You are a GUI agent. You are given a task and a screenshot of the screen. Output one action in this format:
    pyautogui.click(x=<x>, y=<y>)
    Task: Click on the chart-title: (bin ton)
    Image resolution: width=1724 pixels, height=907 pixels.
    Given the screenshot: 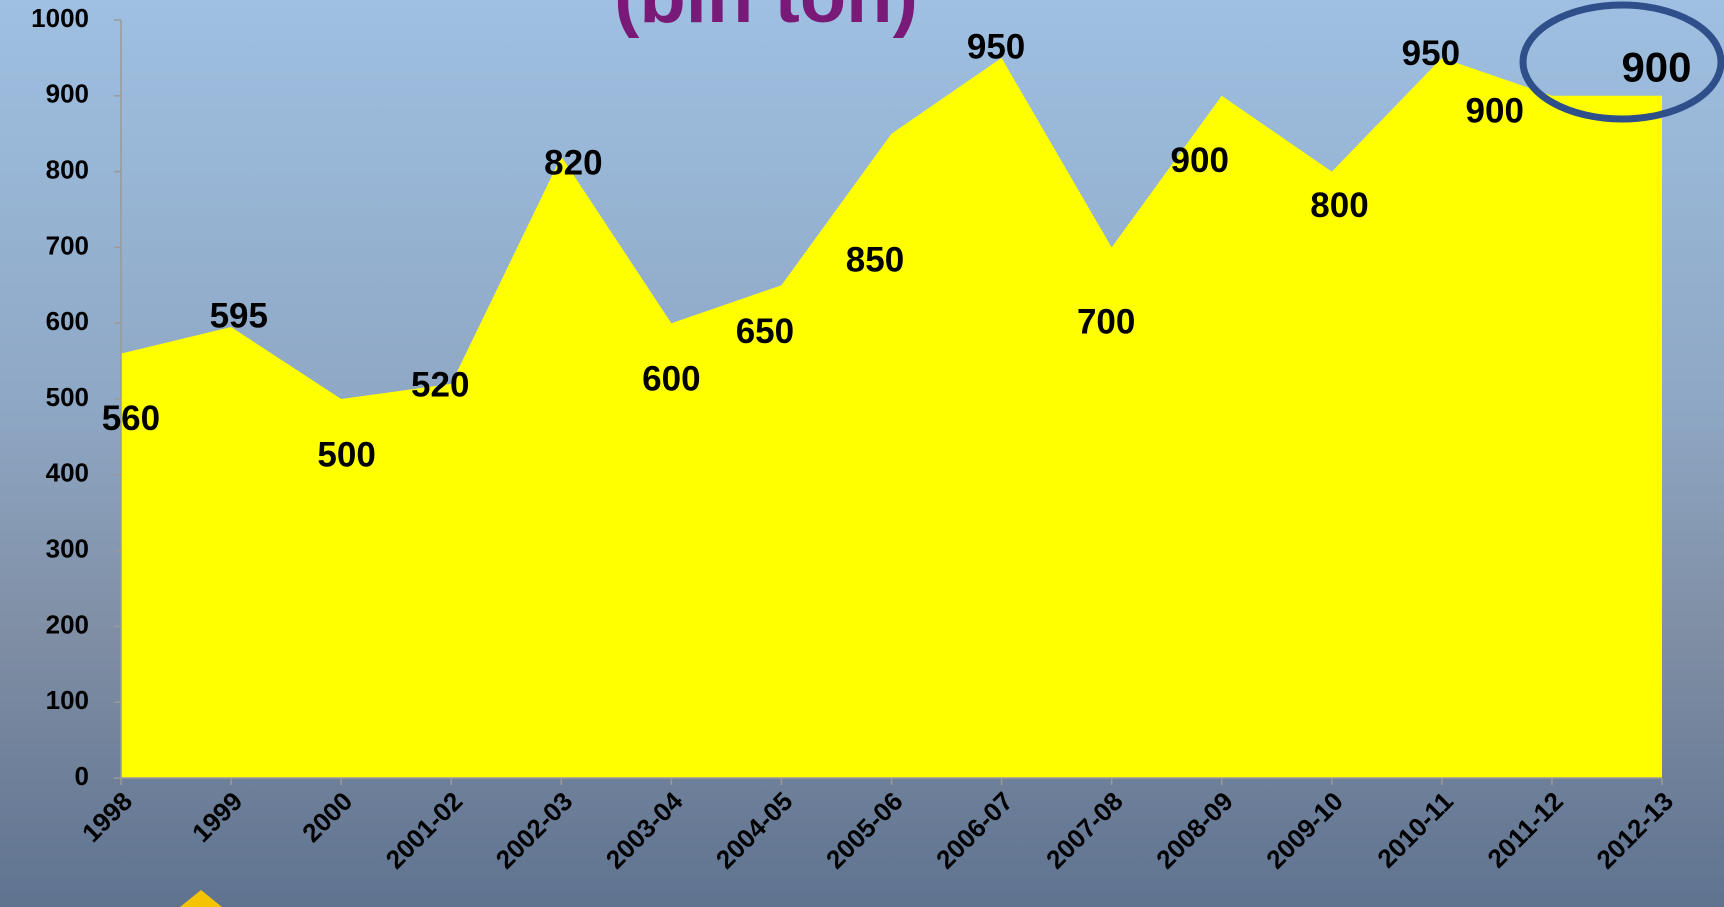 What is the action you would take?
    pyautogui.click(x=766, y=19)
    